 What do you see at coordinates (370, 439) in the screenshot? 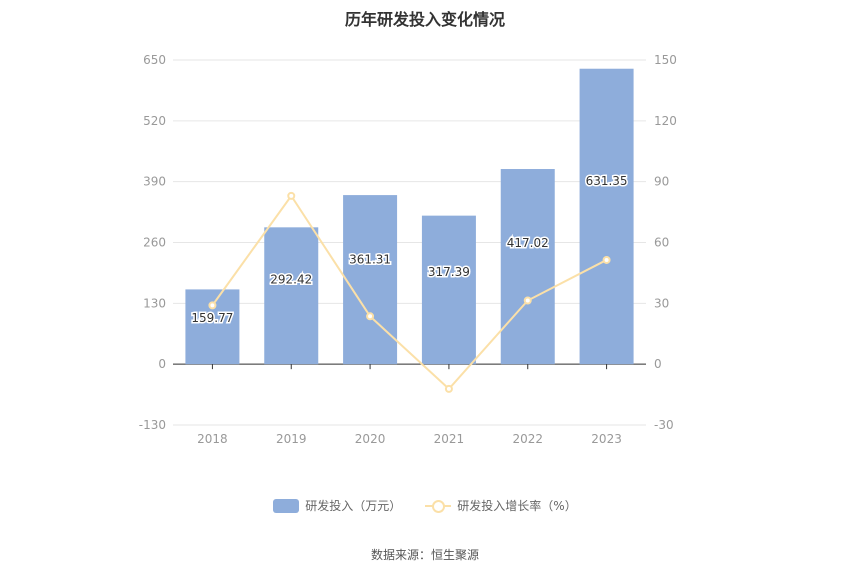
I see `x-tick-label: 2020` at bounding box center [370, 439].